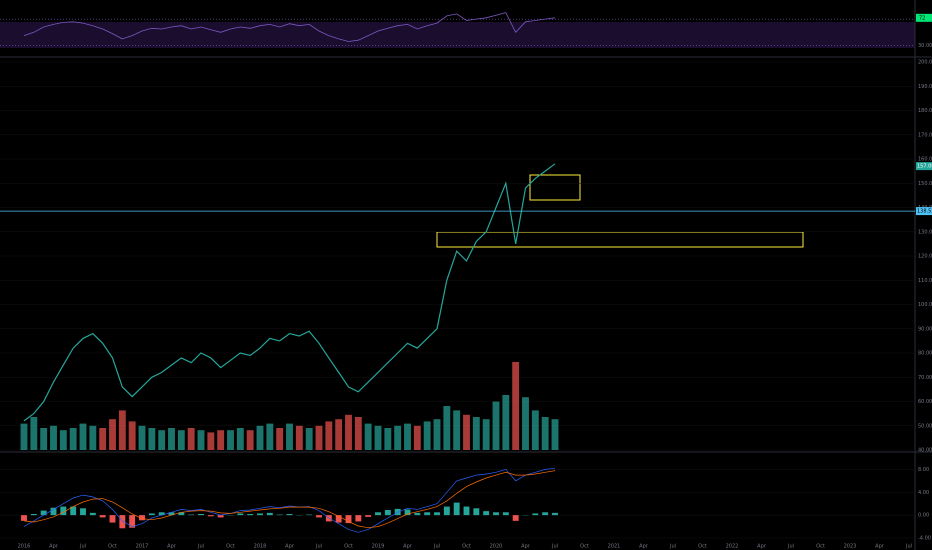  I want to click on rsi-tag, so click(924, 17).